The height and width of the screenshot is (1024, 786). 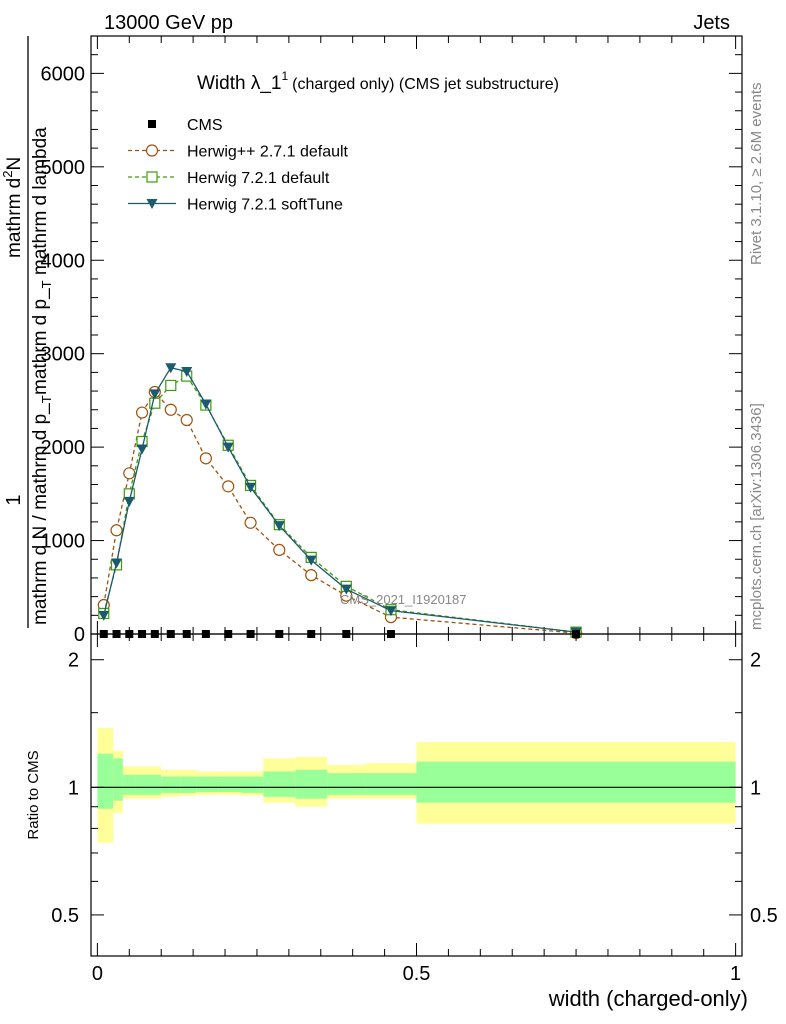 I want to click on ylabel-top-sup: 2, so click(x=7, y=174).